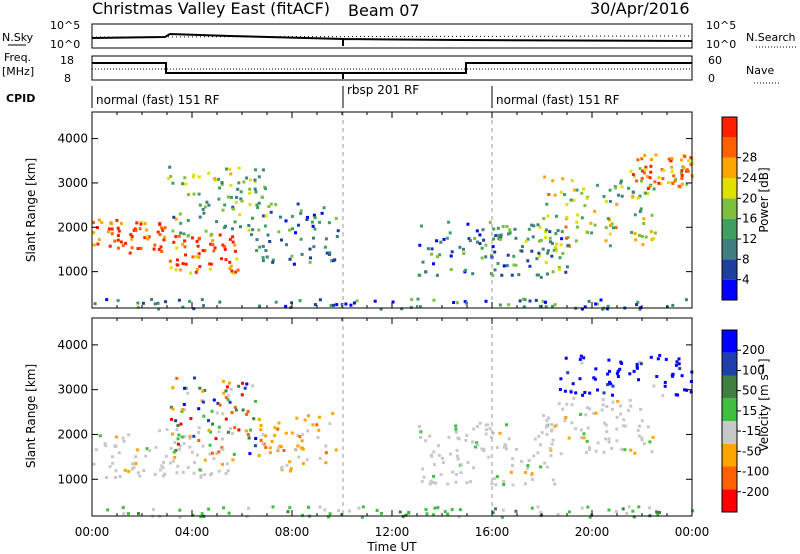  Describe the element at coordinates (18, 71) in the screenshot. I see `freq-unit: [MHz]` at that location.